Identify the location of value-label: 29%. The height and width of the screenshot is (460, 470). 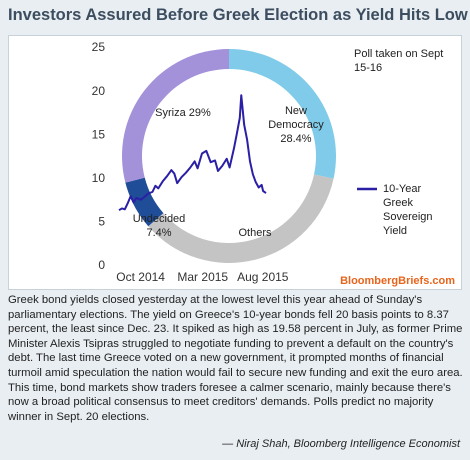
(199, 113).